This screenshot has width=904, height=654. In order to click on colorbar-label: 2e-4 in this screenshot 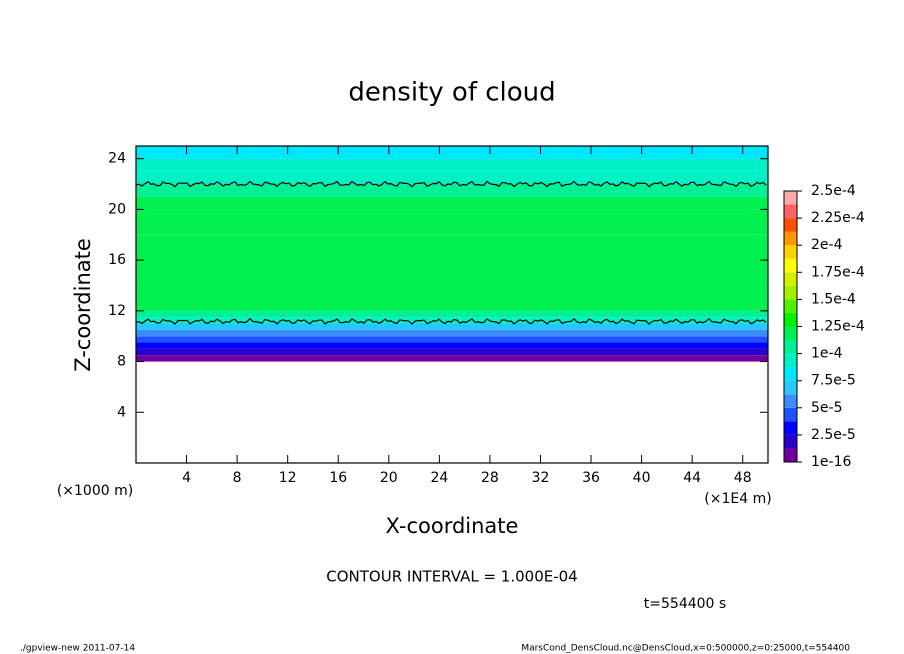, I will do `click(827, 245)`.